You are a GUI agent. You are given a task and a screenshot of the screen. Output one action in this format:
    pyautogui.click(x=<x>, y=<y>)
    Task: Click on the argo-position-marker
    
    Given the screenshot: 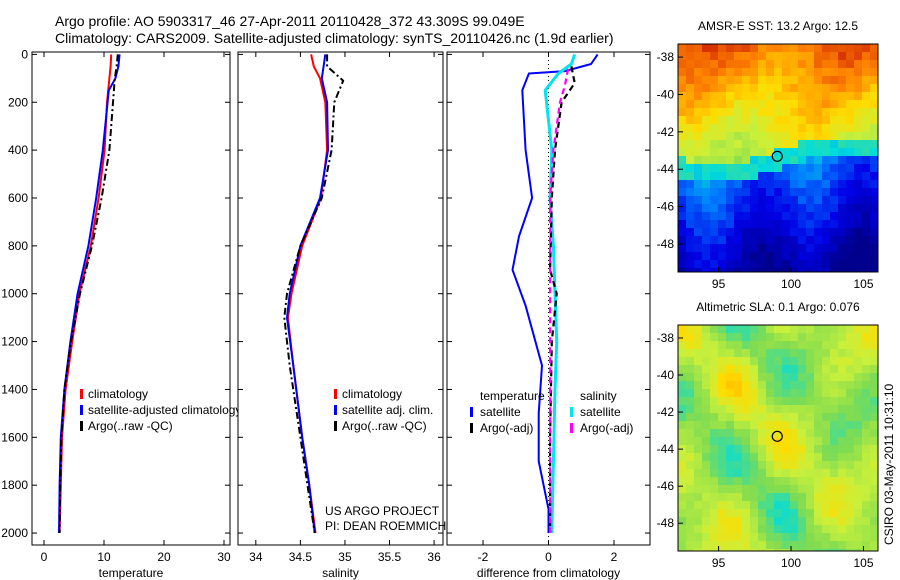 What is the action you would take?
    pyautogui.click(x=777, y=156)
    